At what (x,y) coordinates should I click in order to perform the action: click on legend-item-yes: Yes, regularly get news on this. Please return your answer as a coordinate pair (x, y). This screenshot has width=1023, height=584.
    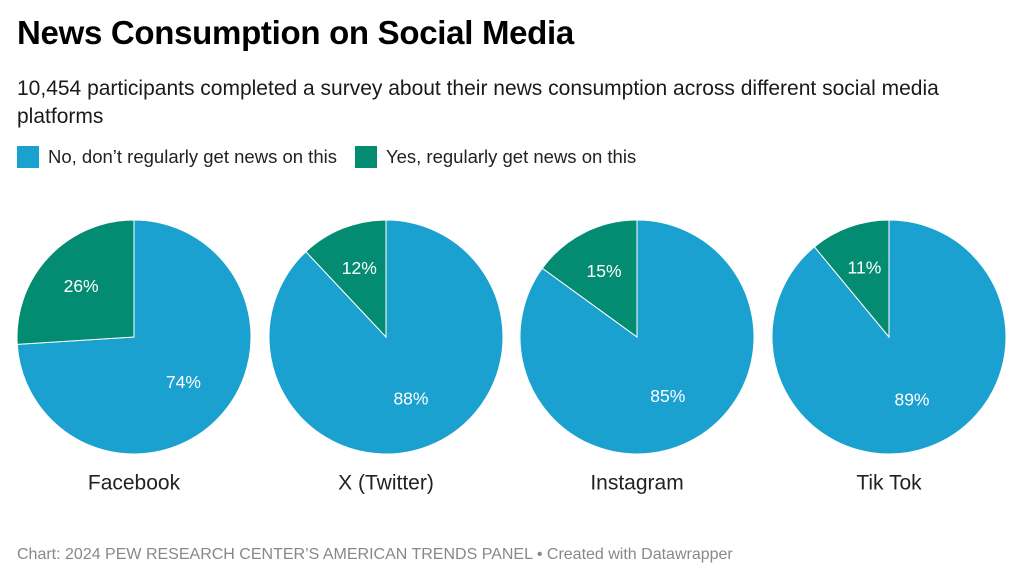
    Looking at the image, I should click on (495, 157).